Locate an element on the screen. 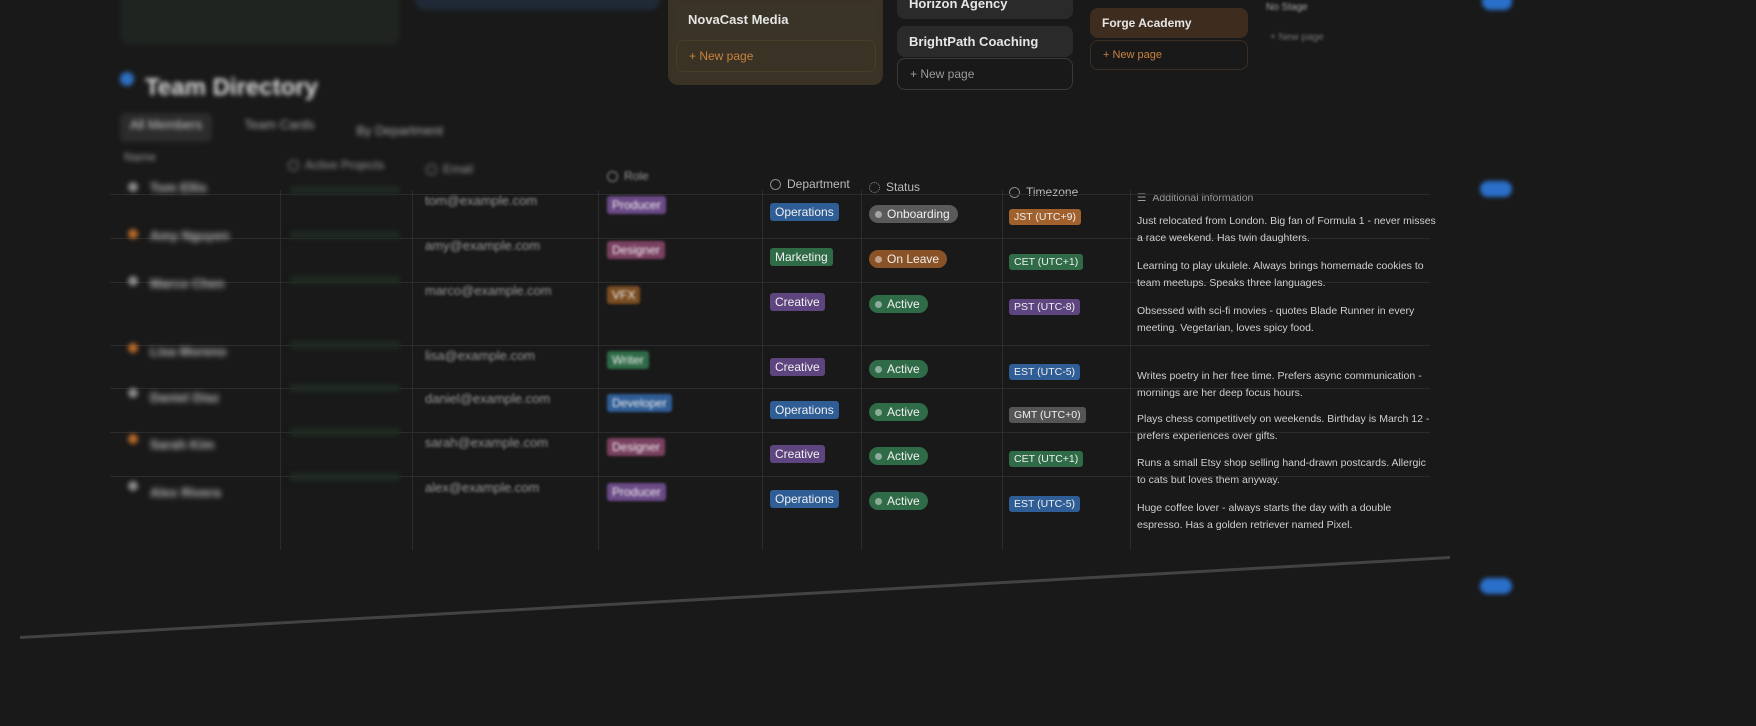 The image size is (1756, 726). tab-team-cards: Team Cards is located at coordinates (279, 124).